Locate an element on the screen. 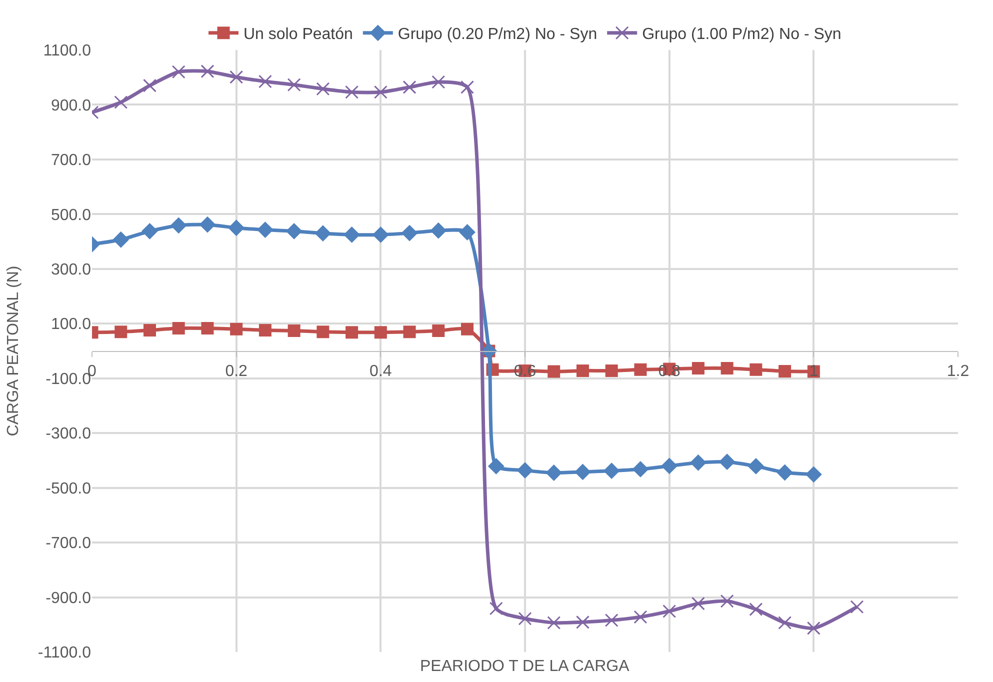 The width and height of the screenshot is (993, 682). x-tick-label: 0.2 is located at coordinates (236, 371).